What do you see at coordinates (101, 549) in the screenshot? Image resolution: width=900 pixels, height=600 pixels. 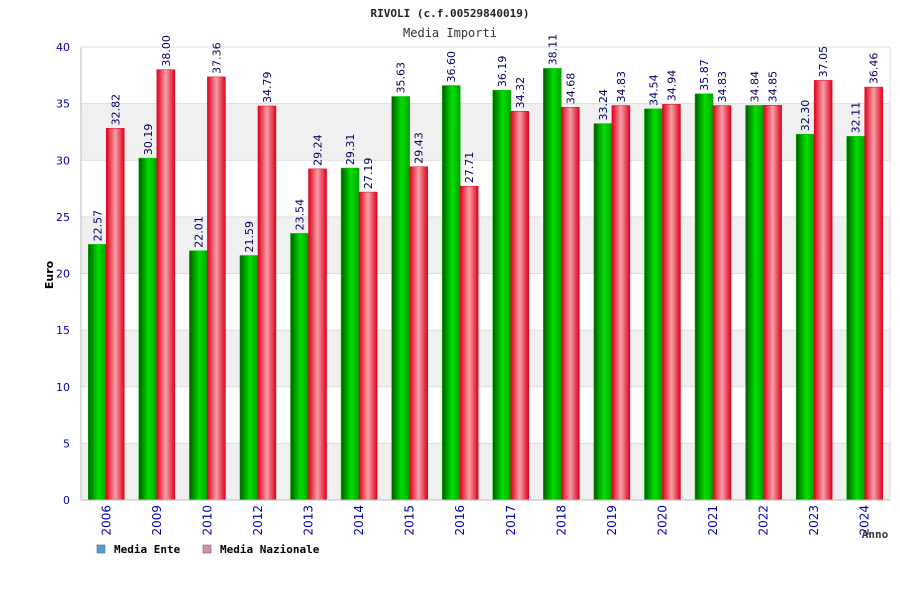 I see `legend-swatch-media-ente` at bounding box center [101, 549].